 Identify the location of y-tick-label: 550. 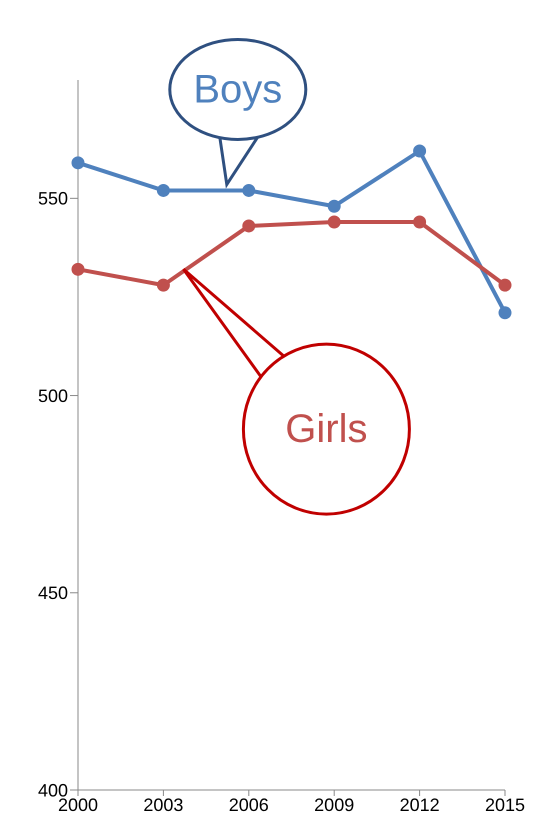
(53, 198).